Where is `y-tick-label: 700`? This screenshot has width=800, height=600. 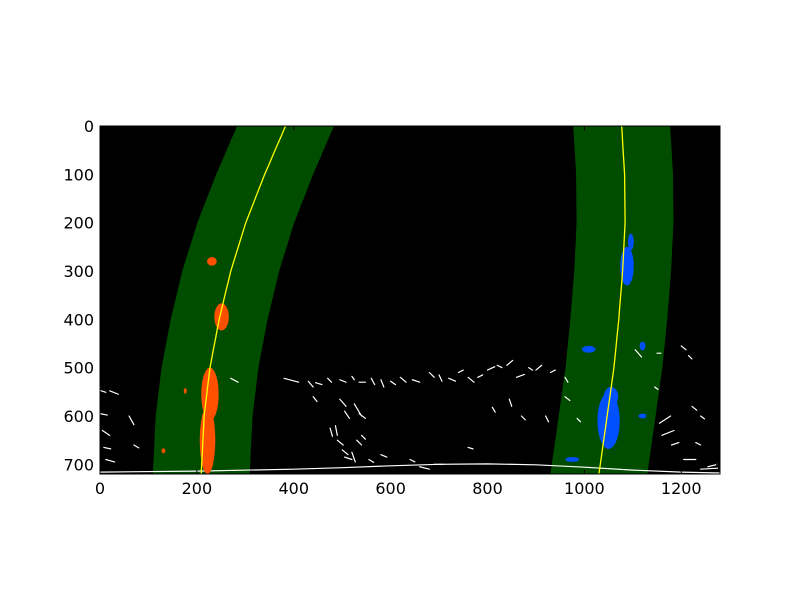 y-tick-label: 700 is located at coordinates (78, 464).